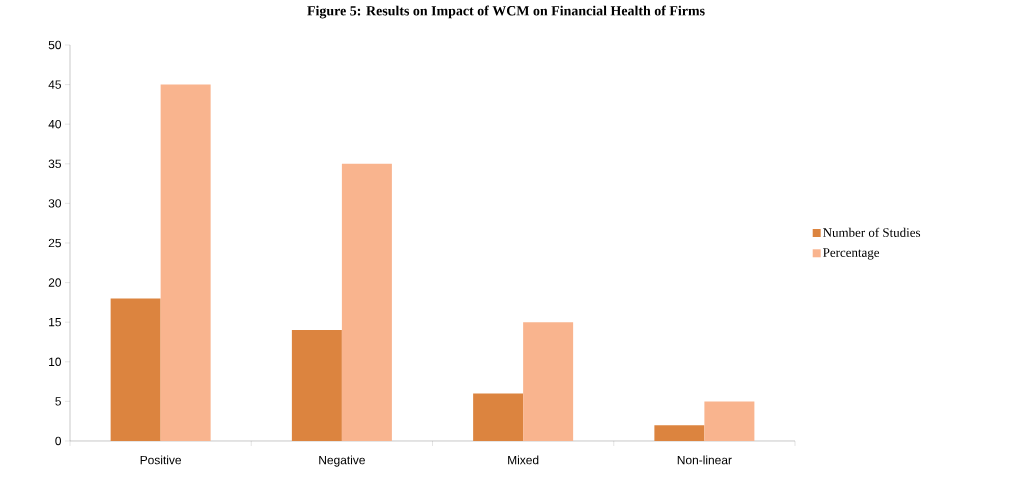 This screenshot has height=503, width=1012. What do you see at coordinates (872, 232) in the screenshot?
I see `legend-label: Number of Studies` at bounding box center [872, 232].